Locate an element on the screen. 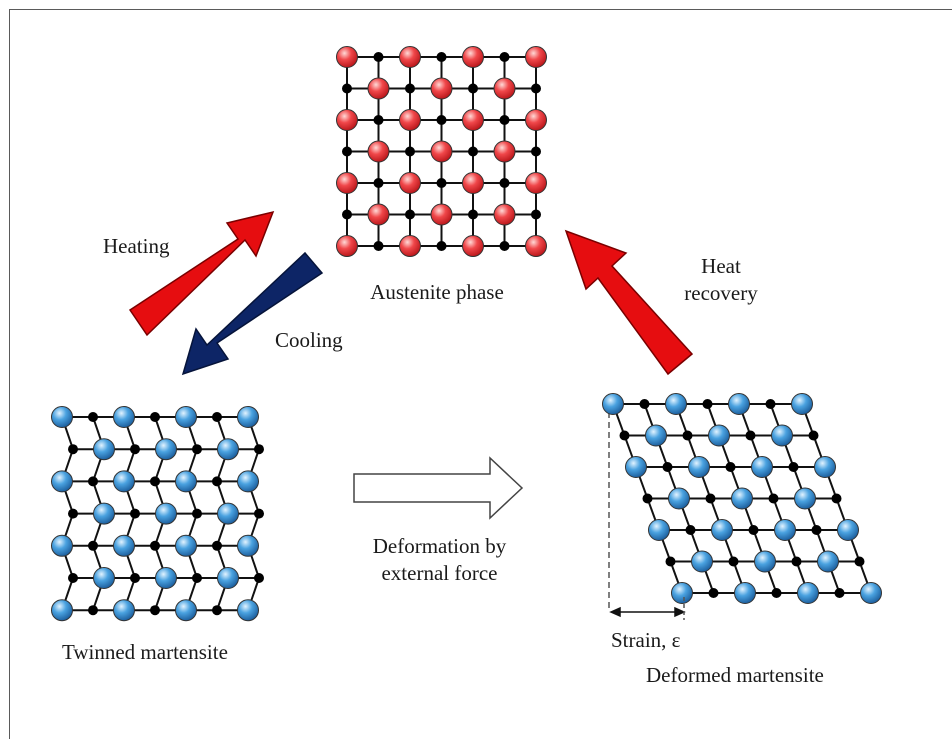 This screenshot has width=952, height=739. heat-recovery-label: Heat recovery is located at coordinates (721, 280).